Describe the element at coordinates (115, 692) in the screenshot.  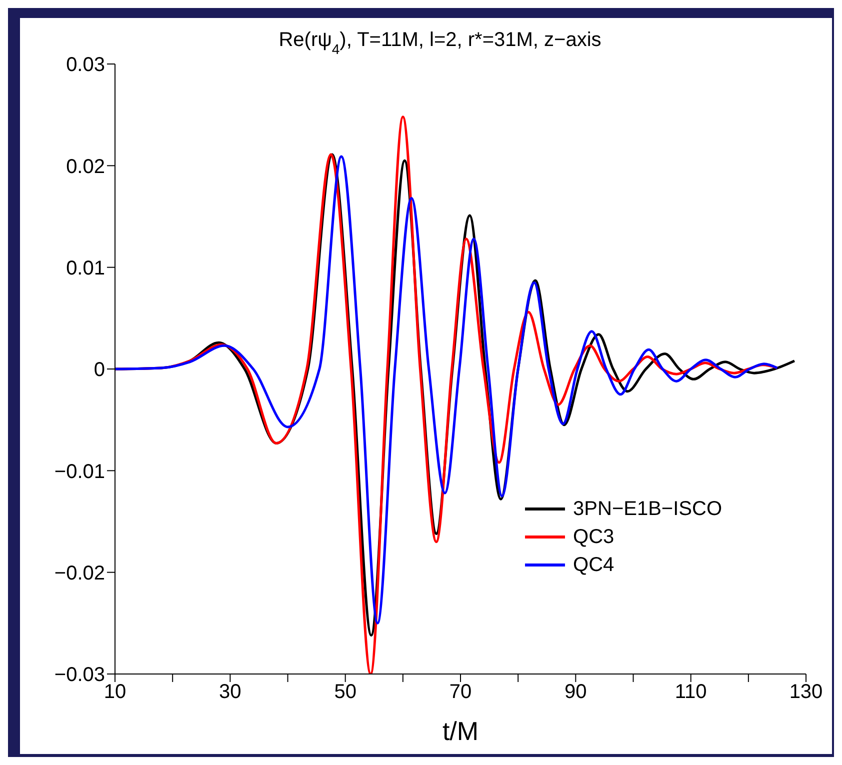
I see `x-tick-label: 10` at that location.